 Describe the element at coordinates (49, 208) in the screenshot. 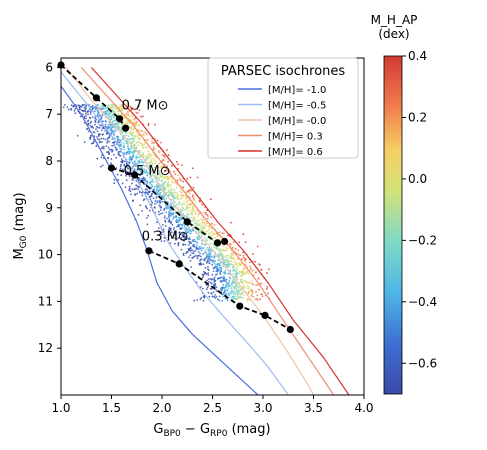

I see `y-tick-label: 9` at that location.